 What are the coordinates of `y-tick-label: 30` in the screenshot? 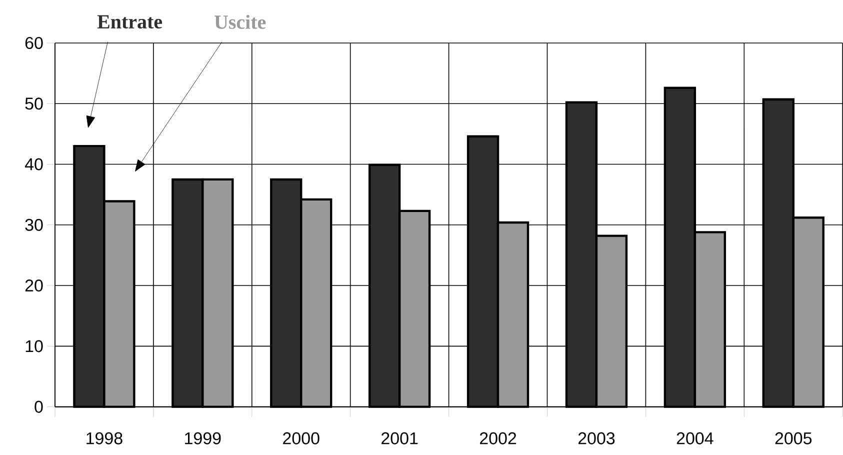 It's located at (34, 225).